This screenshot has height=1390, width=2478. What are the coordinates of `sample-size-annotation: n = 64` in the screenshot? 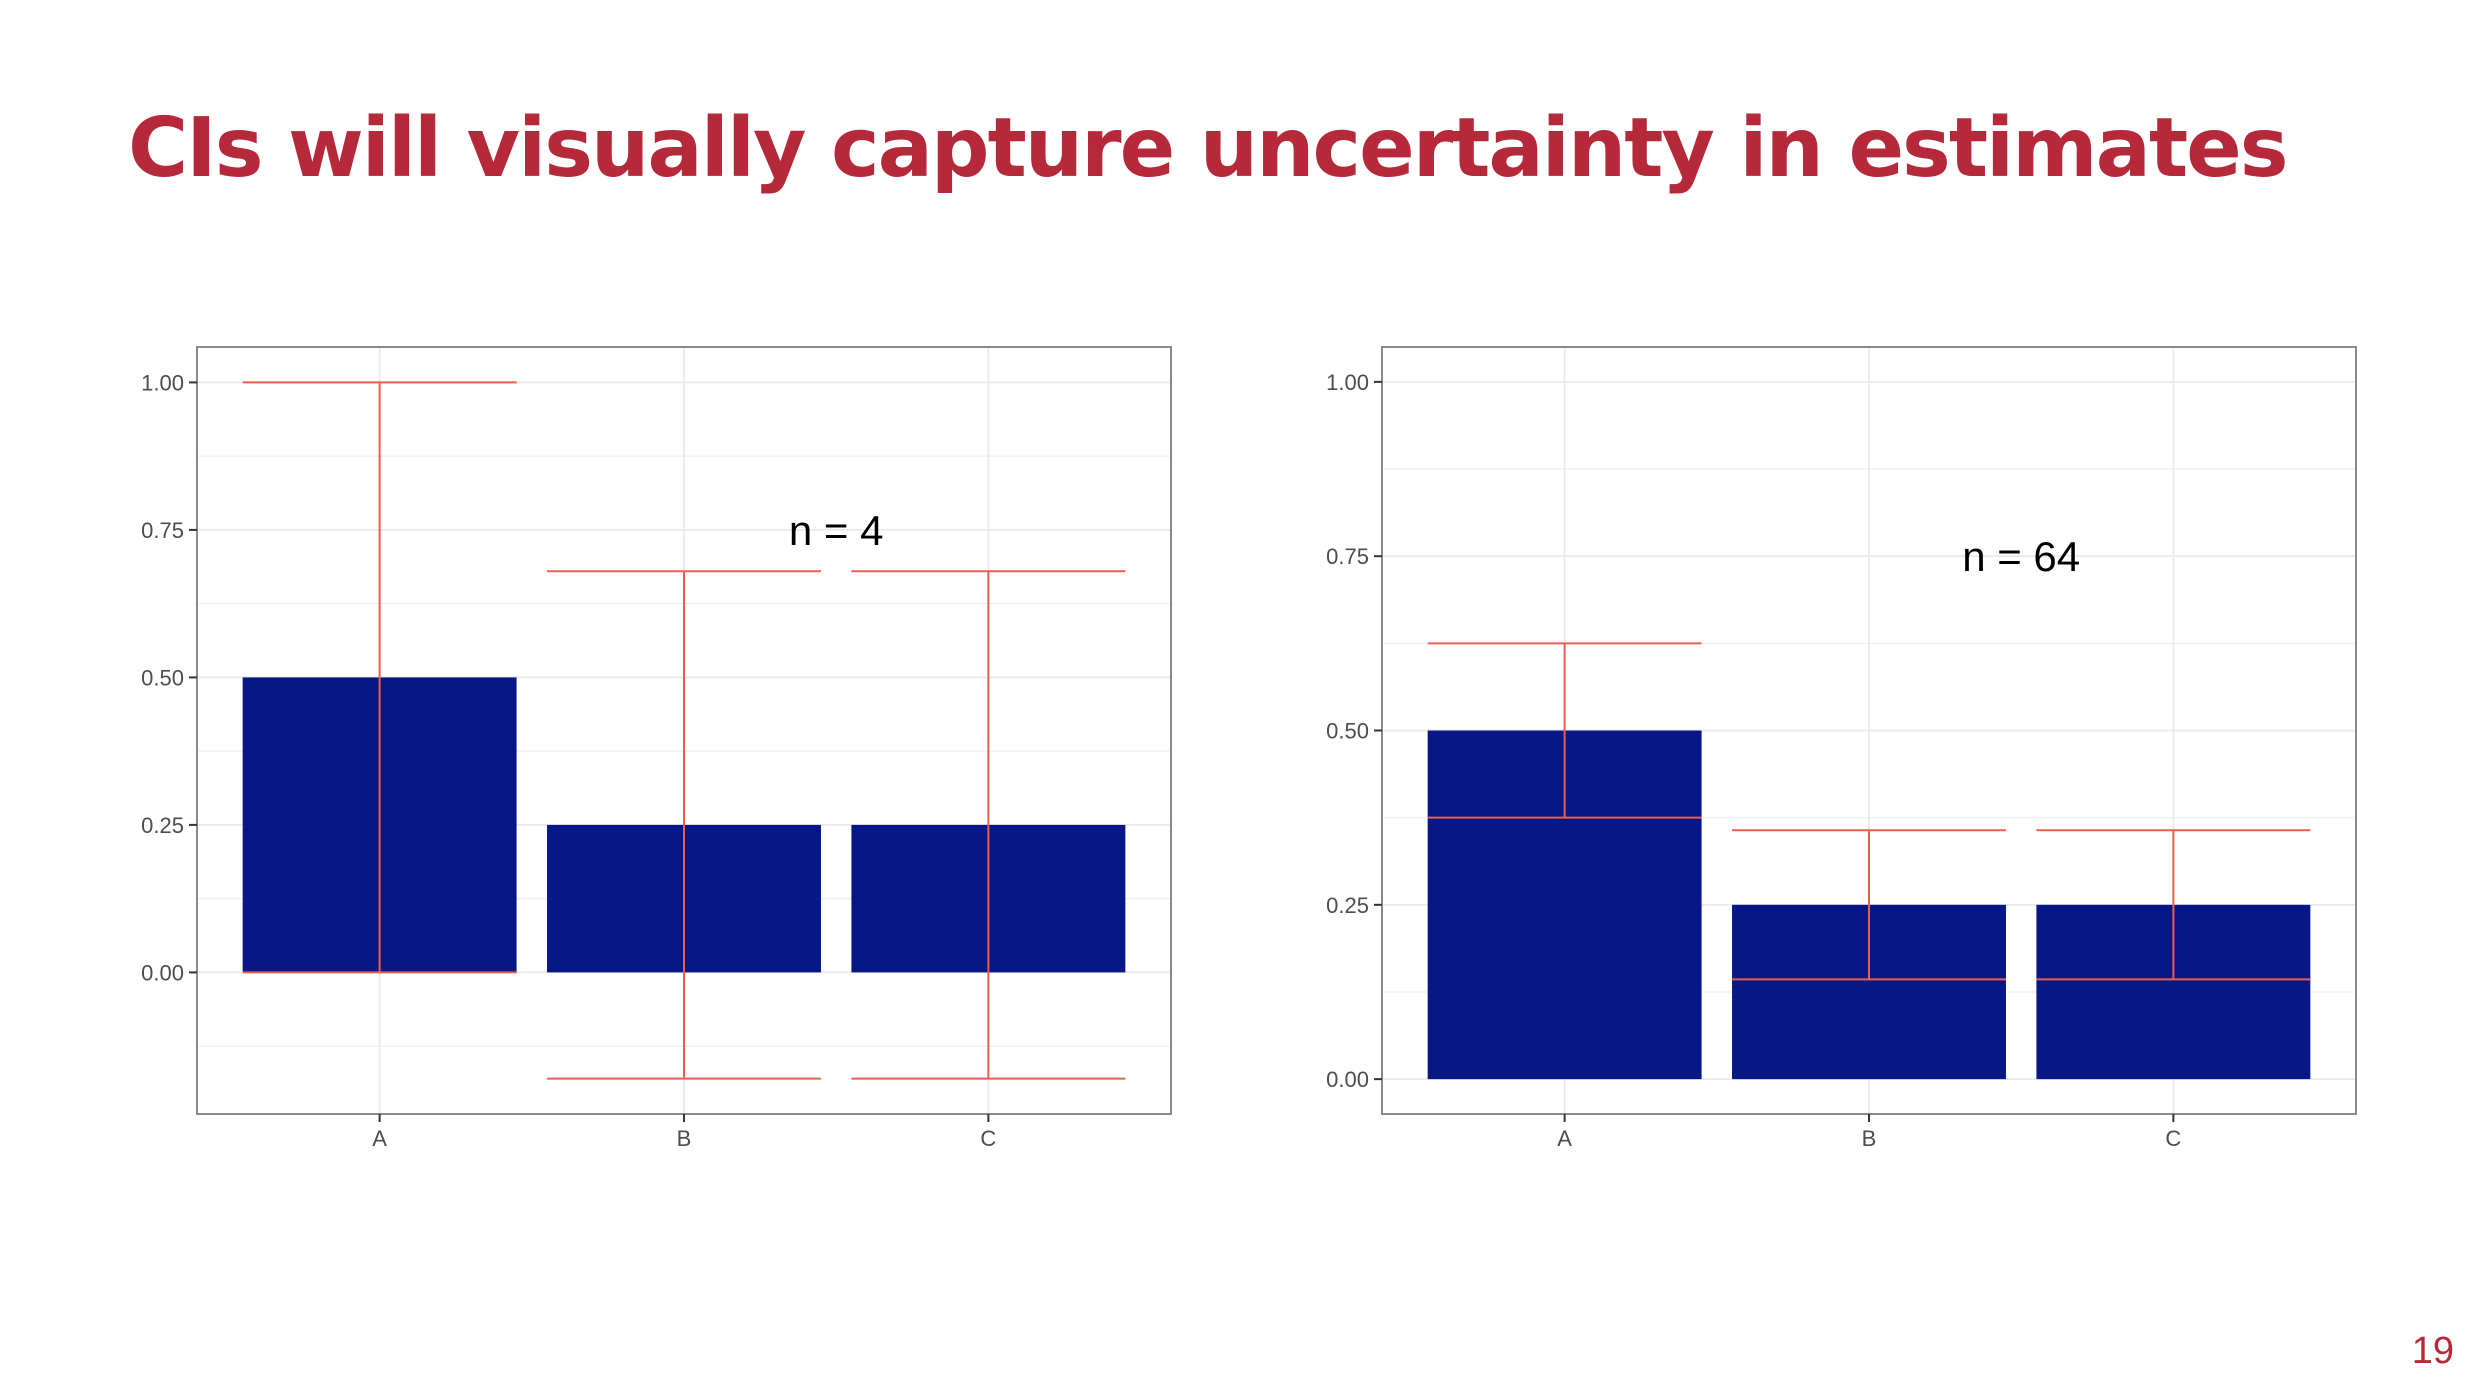 It's located at (2021, 556).